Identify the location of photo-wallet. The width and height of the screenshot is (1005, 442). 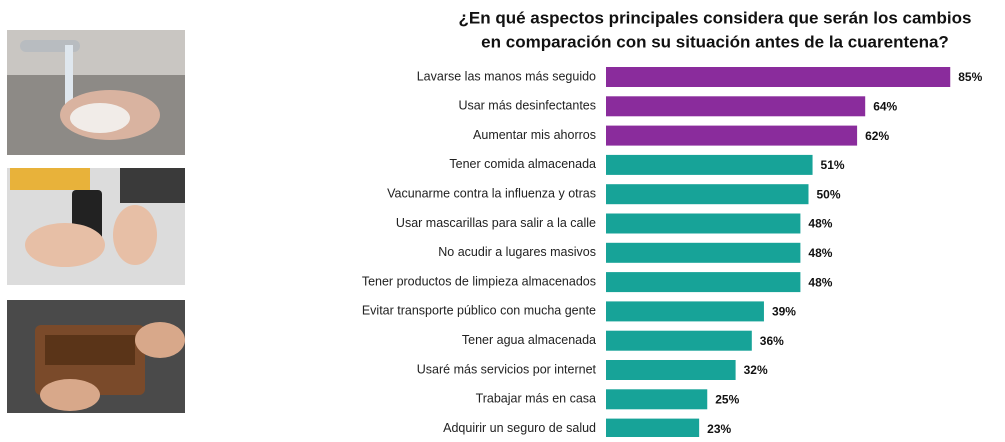
(96, 356).